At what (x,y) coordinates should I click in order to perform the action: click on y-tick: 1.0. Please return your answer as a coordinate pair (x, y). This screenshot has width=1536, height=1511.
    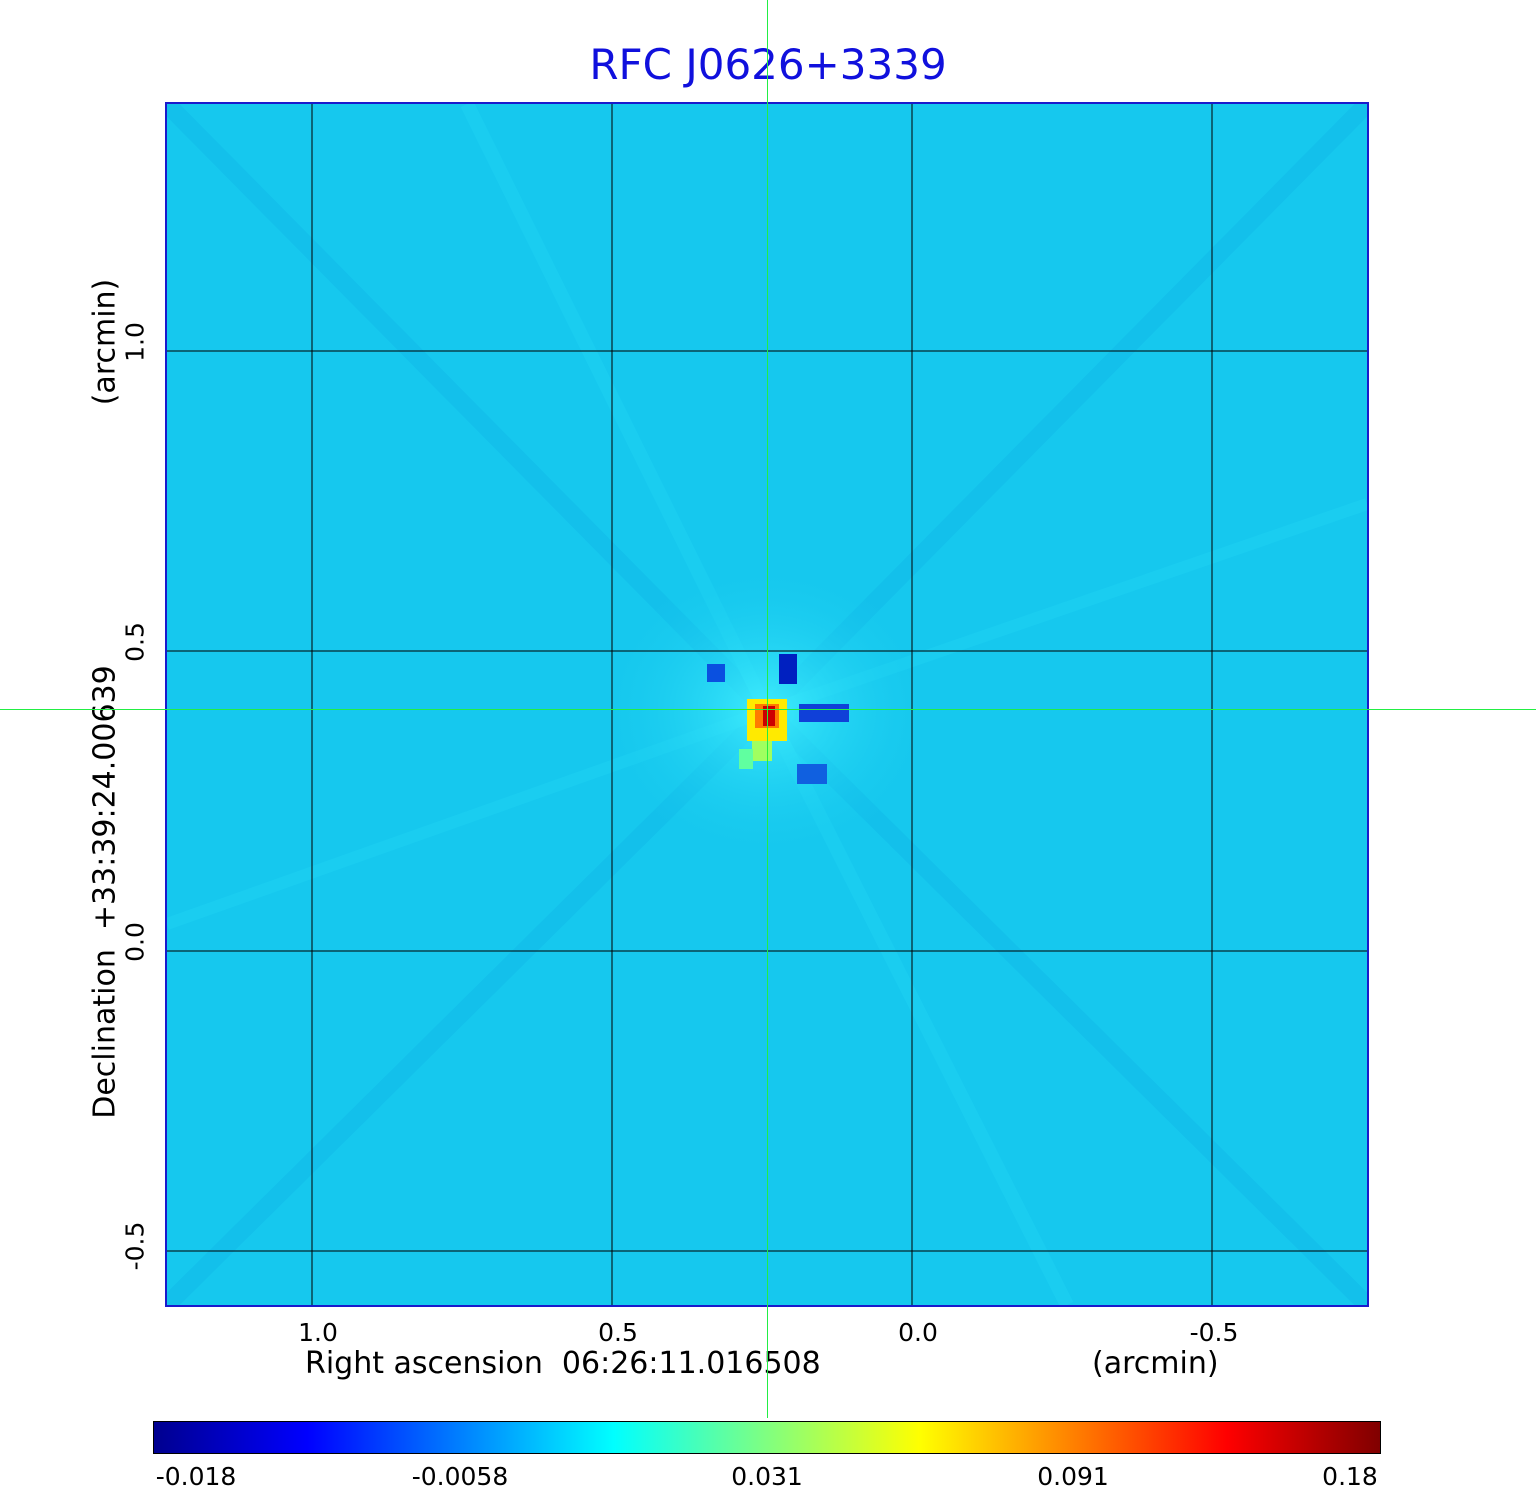
    Looking at the image, I should click on (135, 342).